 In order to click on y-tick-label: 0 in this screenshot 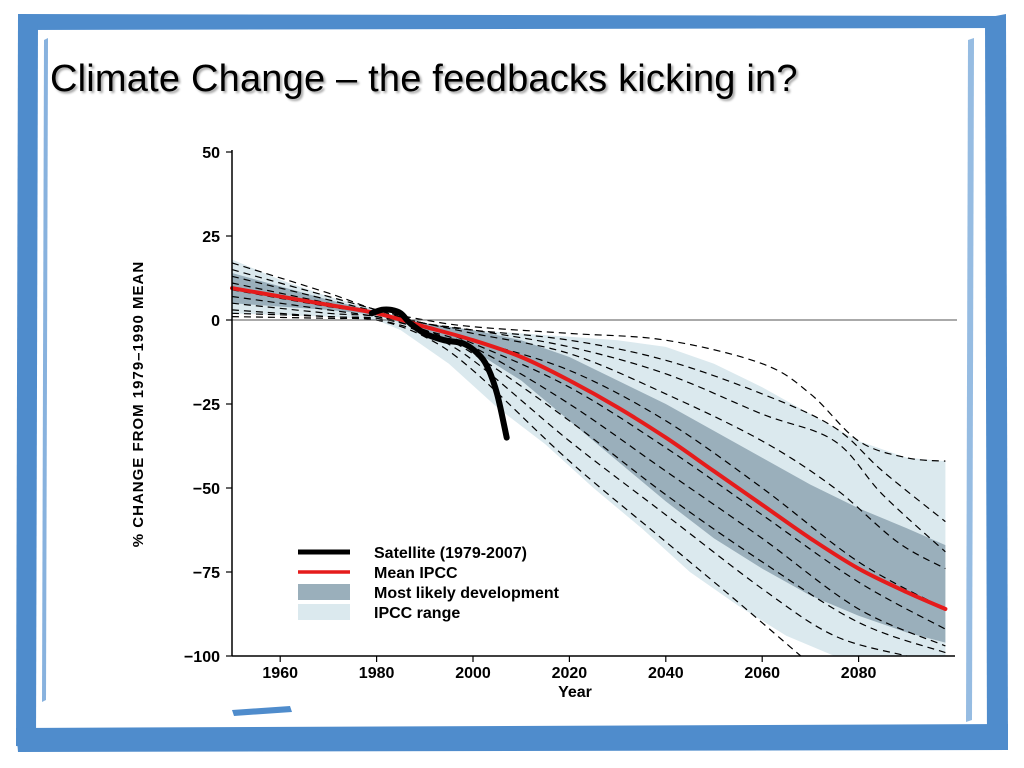, I will do `click(215, 321)`.